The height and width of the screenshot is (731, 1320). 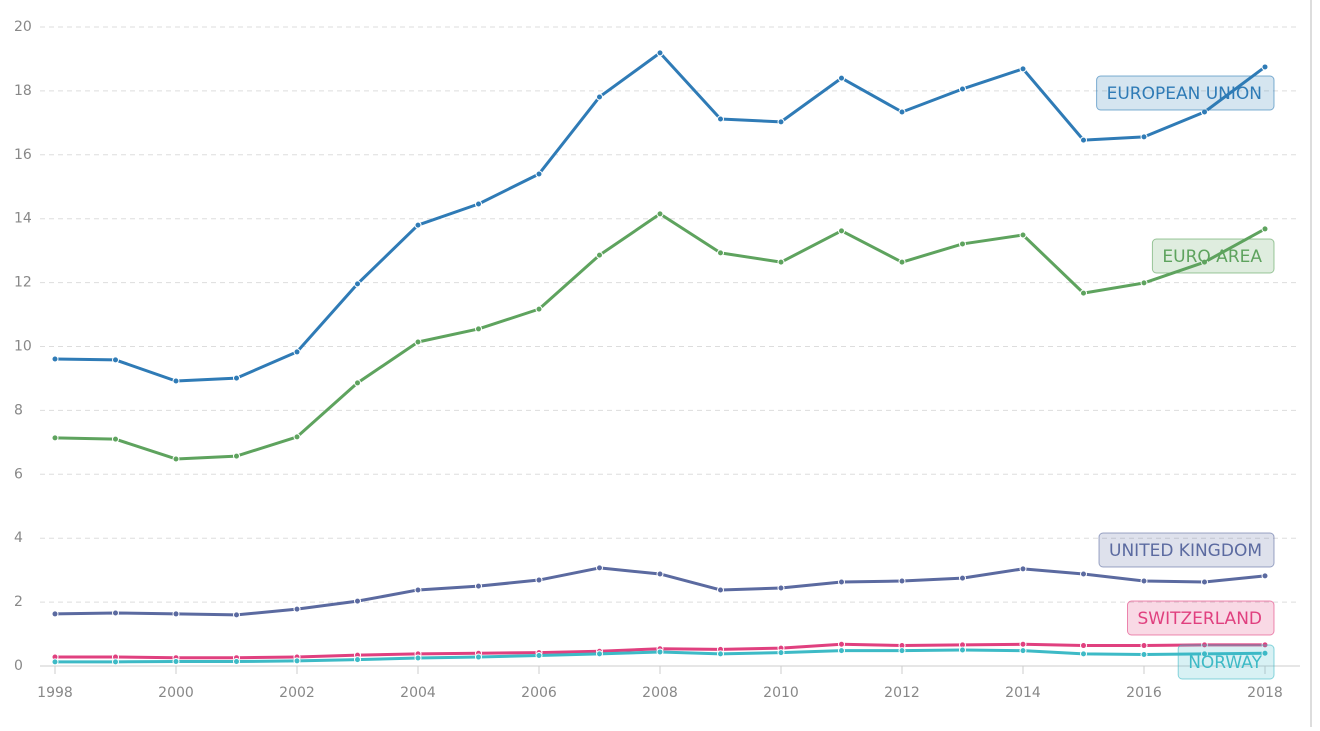 What do you see at coordinates (1144, 693) in the screenshot?
I see `x-tick-label: 2016` at bounding box center [1144, 693].